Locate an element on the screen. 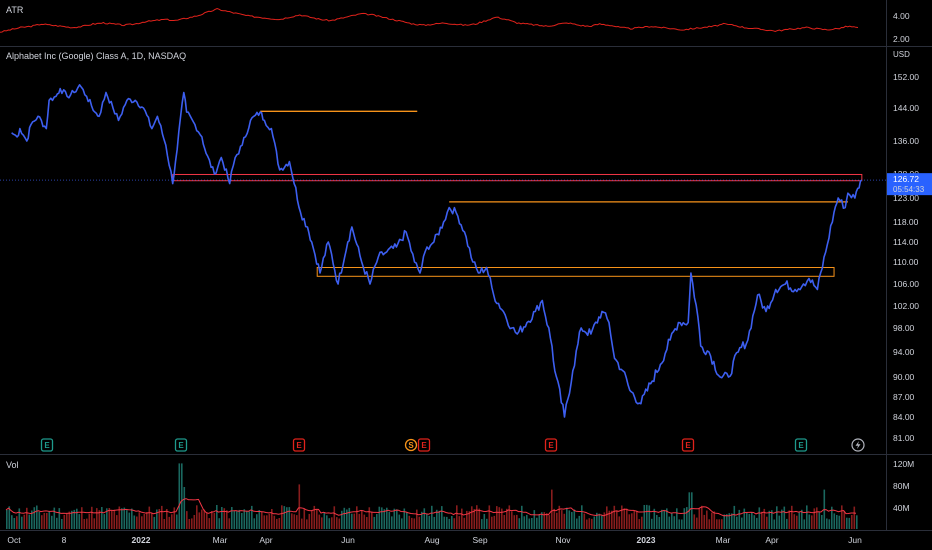 The height and width of the screenshot is (550, 932). time-tick-label: 2022 is located at coordinates (141, 540).